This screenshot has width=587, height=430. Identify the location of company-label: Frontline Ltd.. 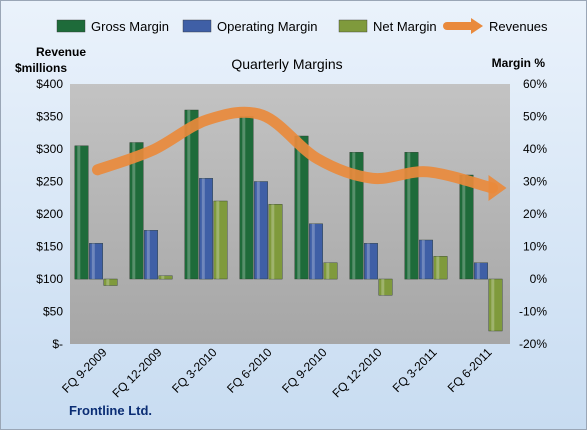
(110, 410).